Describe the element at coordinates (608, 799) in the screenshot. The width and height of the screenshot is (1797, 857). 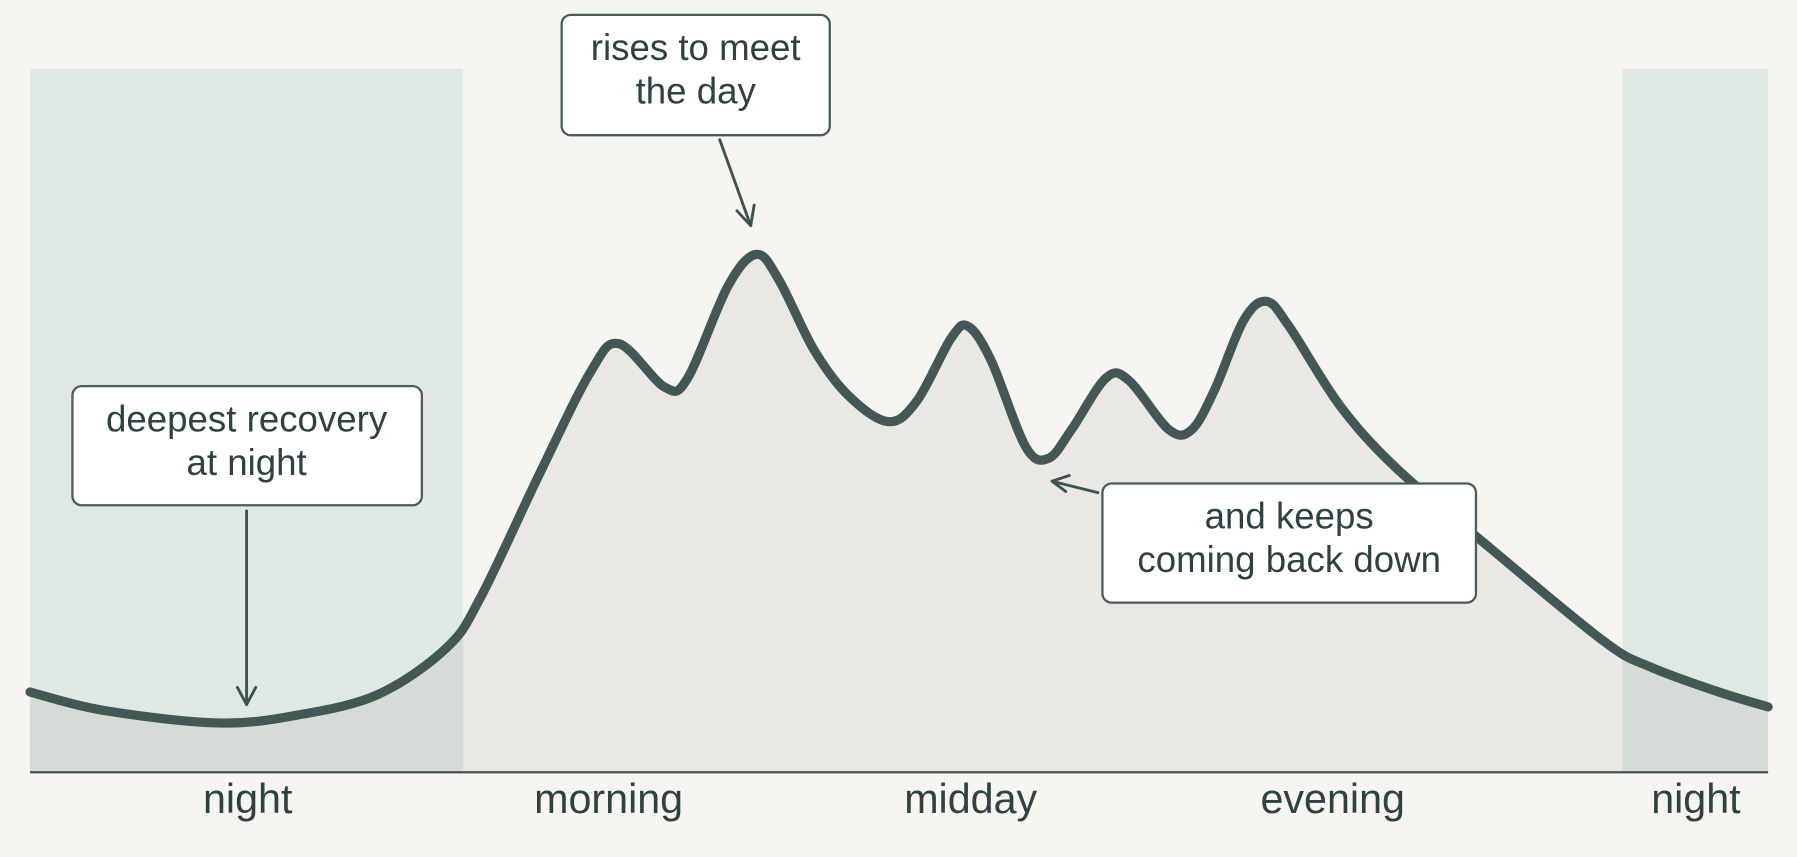
I see `x-label: morning` at that location.